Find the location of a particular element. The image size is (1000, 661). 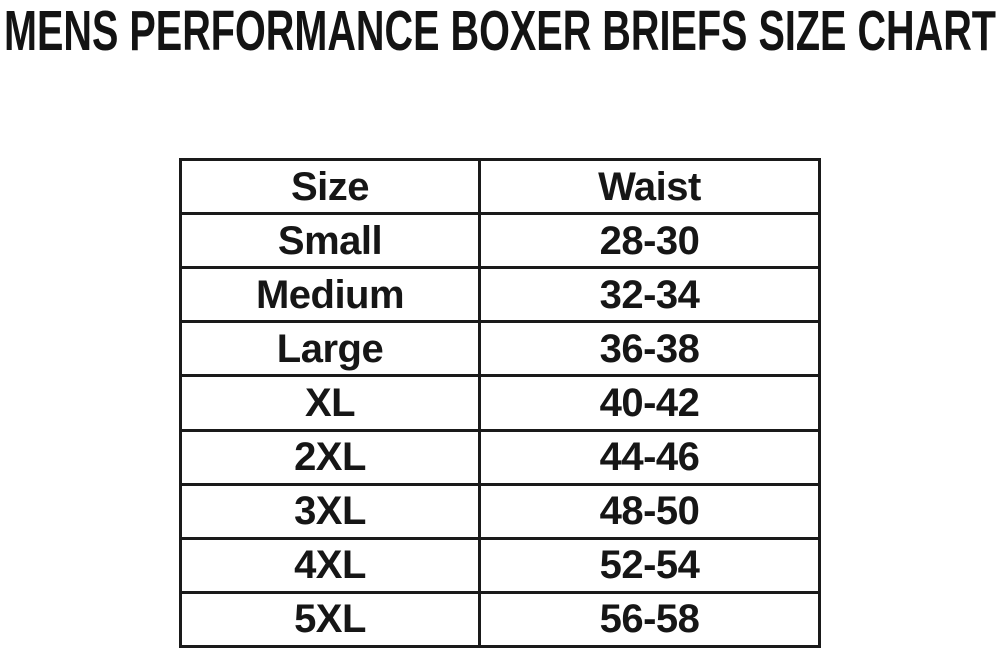

size-cell: Small is located at coordinates (330, 241).